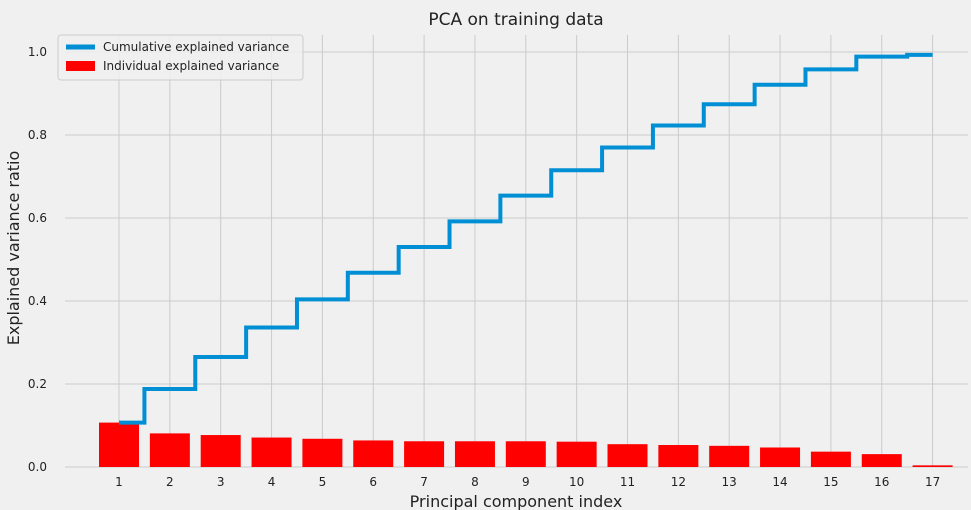 This screenshot has height=510, width=971. I want to click on x-tick-label: 5, so click(323, 482).